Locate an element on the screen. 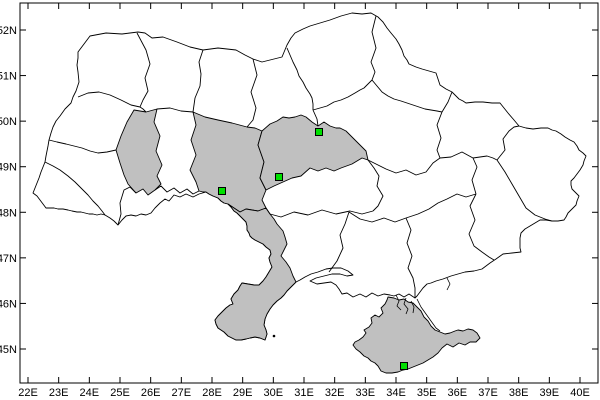 This screenshot has height=400, width=600. x-tick-label: 36E is located at coordinates (458, 393).